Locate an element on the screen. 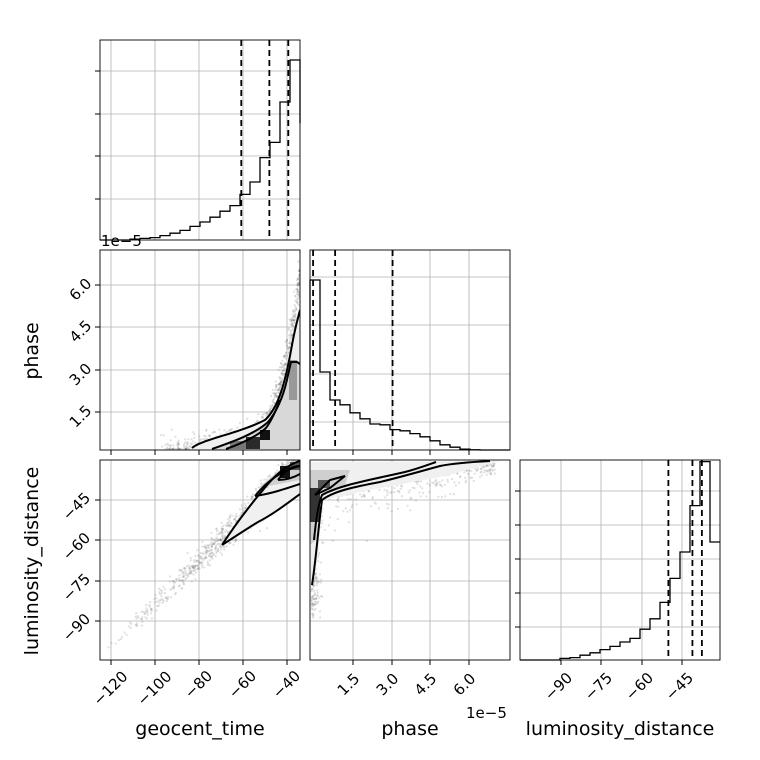 The image size is (760, 760). histogram-phase is located at coordinates (409, 365).